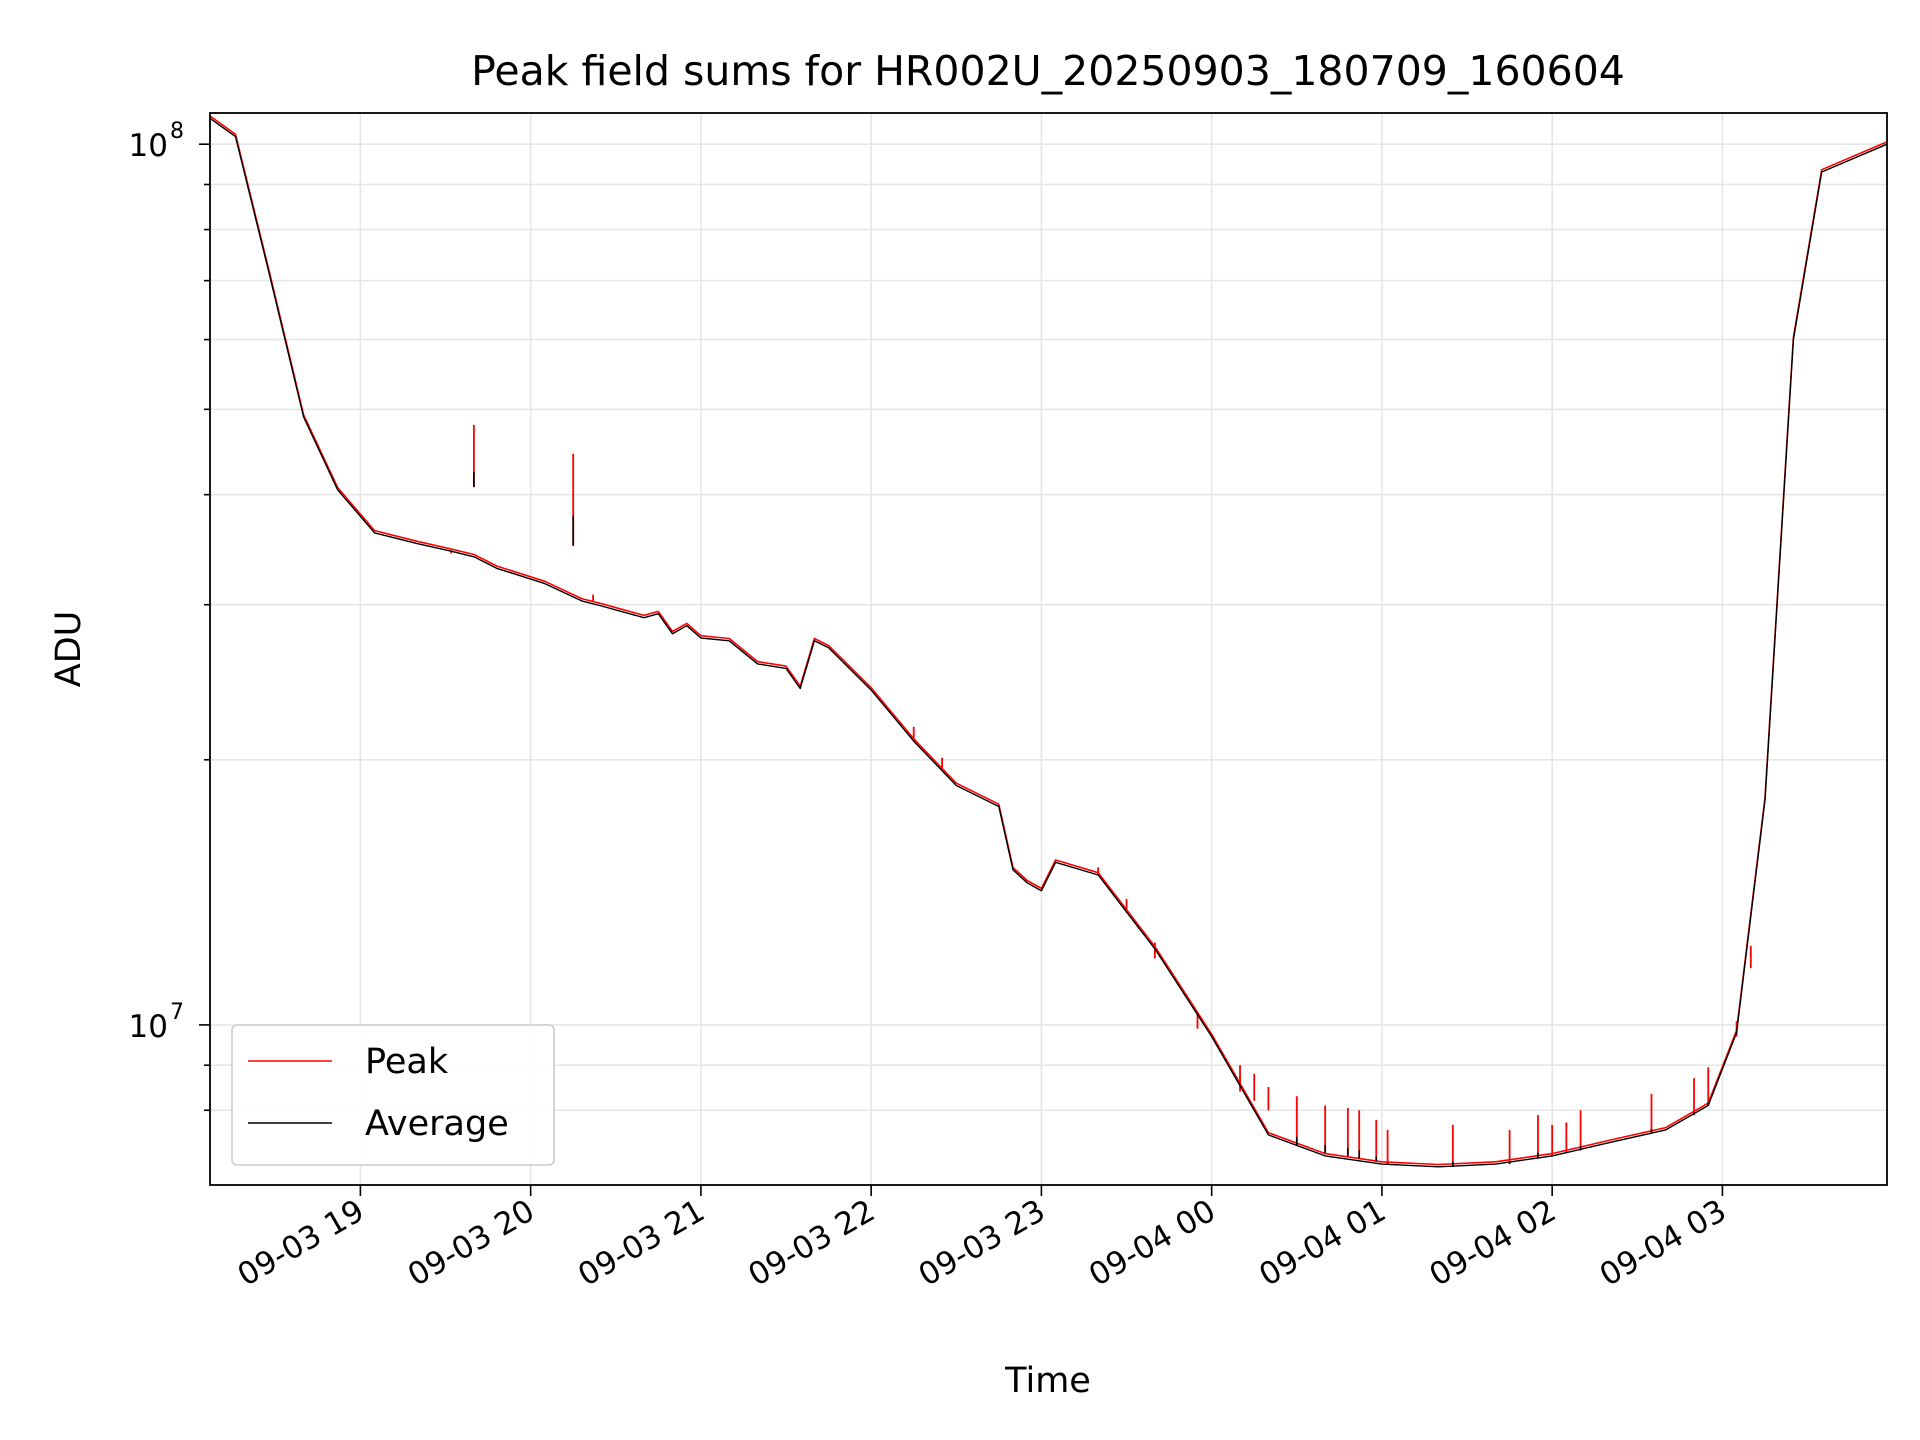 The width and height of the screenshot is (1920, 1440). I want to click on legend-label-average: Average, so click(437, 1124).